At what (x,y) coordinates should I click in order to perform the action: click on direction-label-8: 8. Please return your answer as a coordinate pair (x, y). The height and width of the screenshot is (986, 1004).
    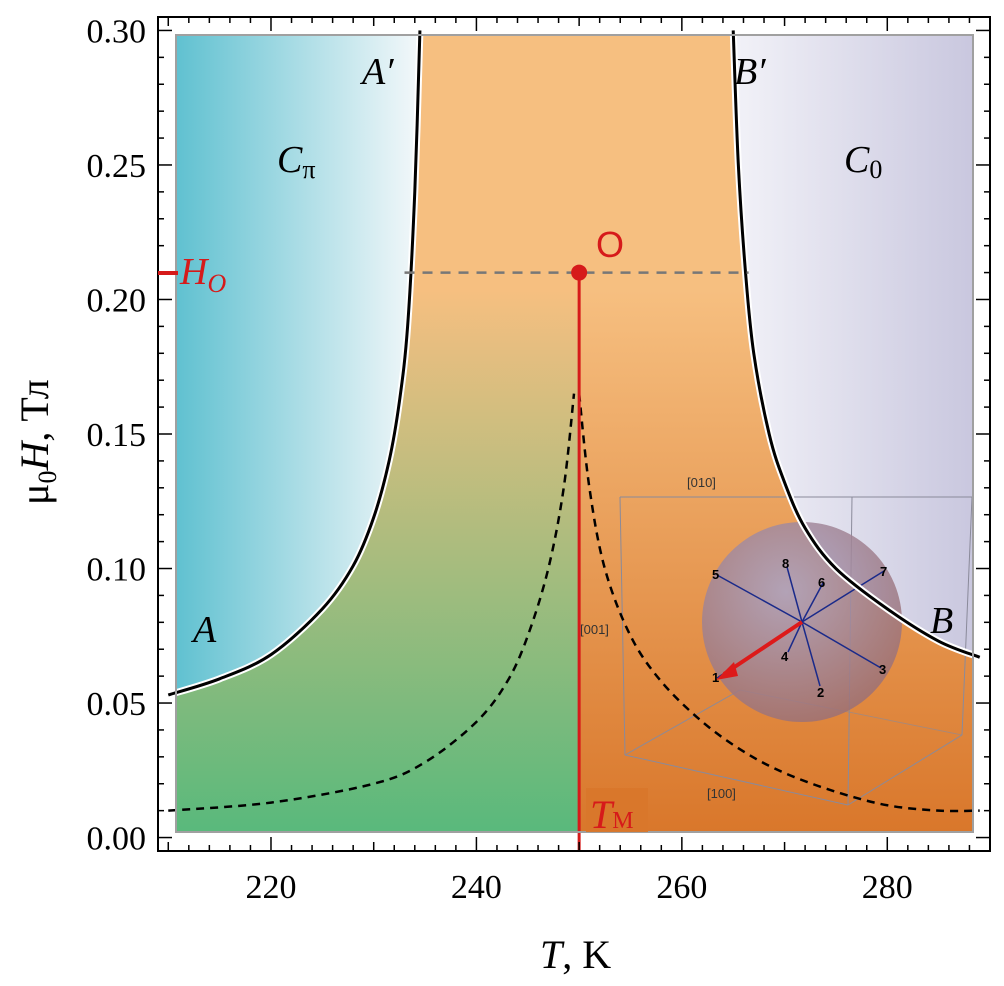
    Looking at the image, I should click on (785, 563).